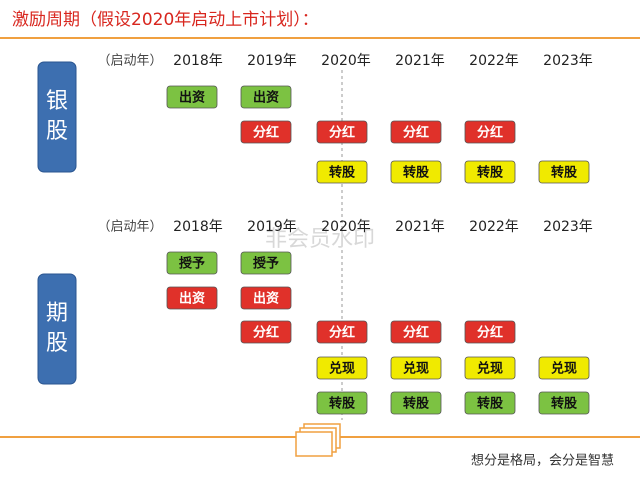  Describe the element at coordinates (542, 461) in the screenshot. I see `slogan: 想分是格局，会分是智慧` at that location.